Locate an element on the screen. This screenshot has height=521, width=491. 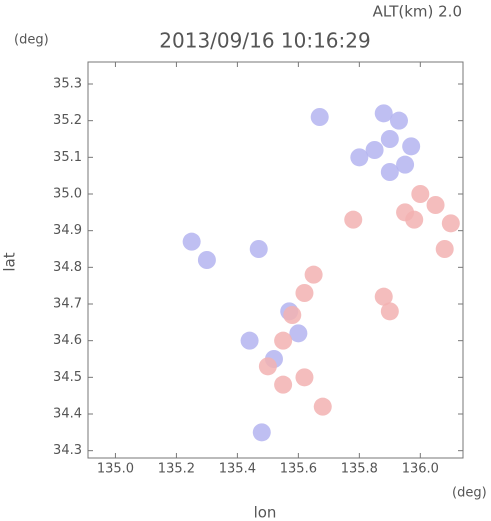
y-tick-label: 35.3 is located at coordinates (67, 84).